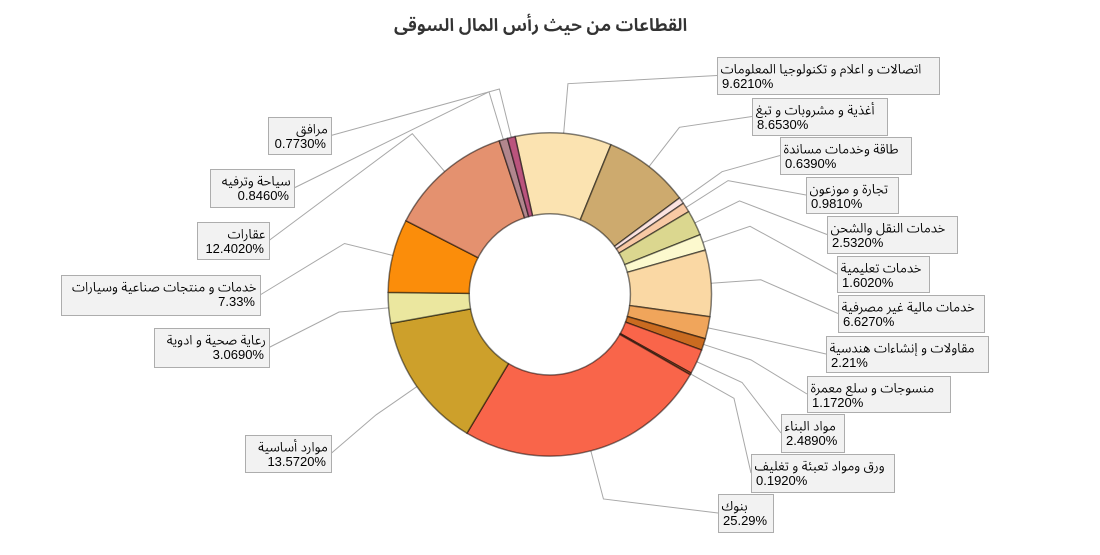  I want to click on svg-text: 0.6390%, so click(811, 163).